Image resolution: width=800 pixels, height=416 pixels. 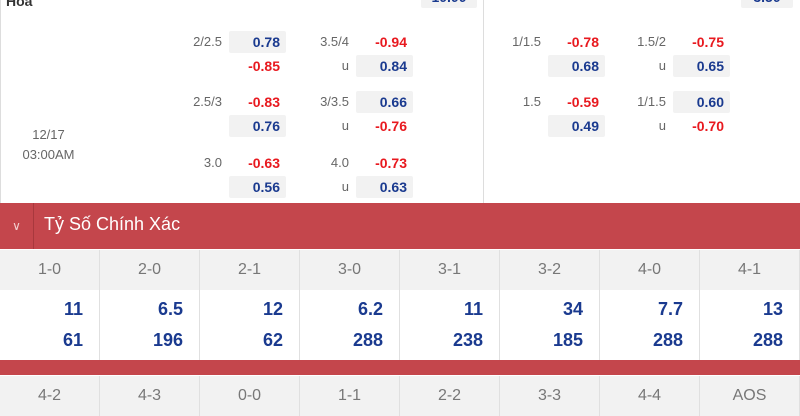 I want to click on handicap-line: 1.5/2, so click(x=651, y=41).